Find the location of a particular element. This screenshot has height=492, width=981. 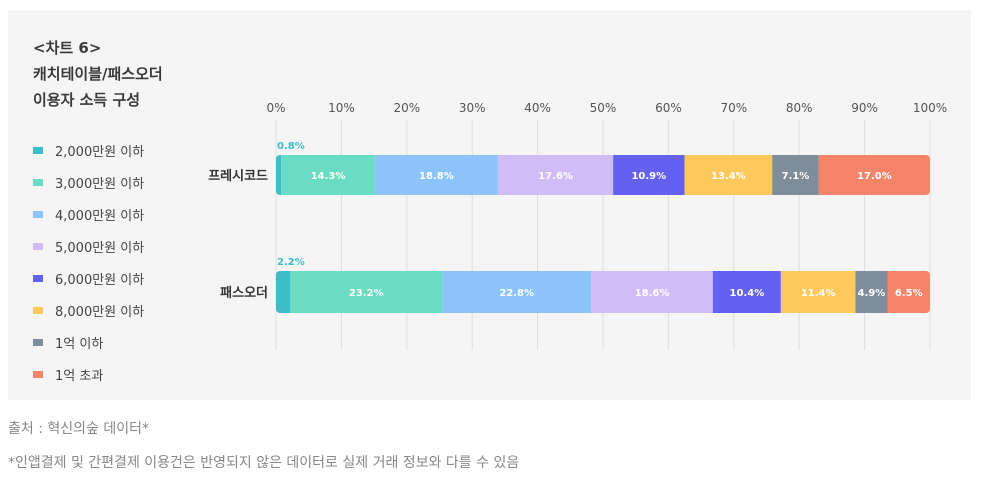

category-label: 프레시코드 is located at coordinates (238, 176).